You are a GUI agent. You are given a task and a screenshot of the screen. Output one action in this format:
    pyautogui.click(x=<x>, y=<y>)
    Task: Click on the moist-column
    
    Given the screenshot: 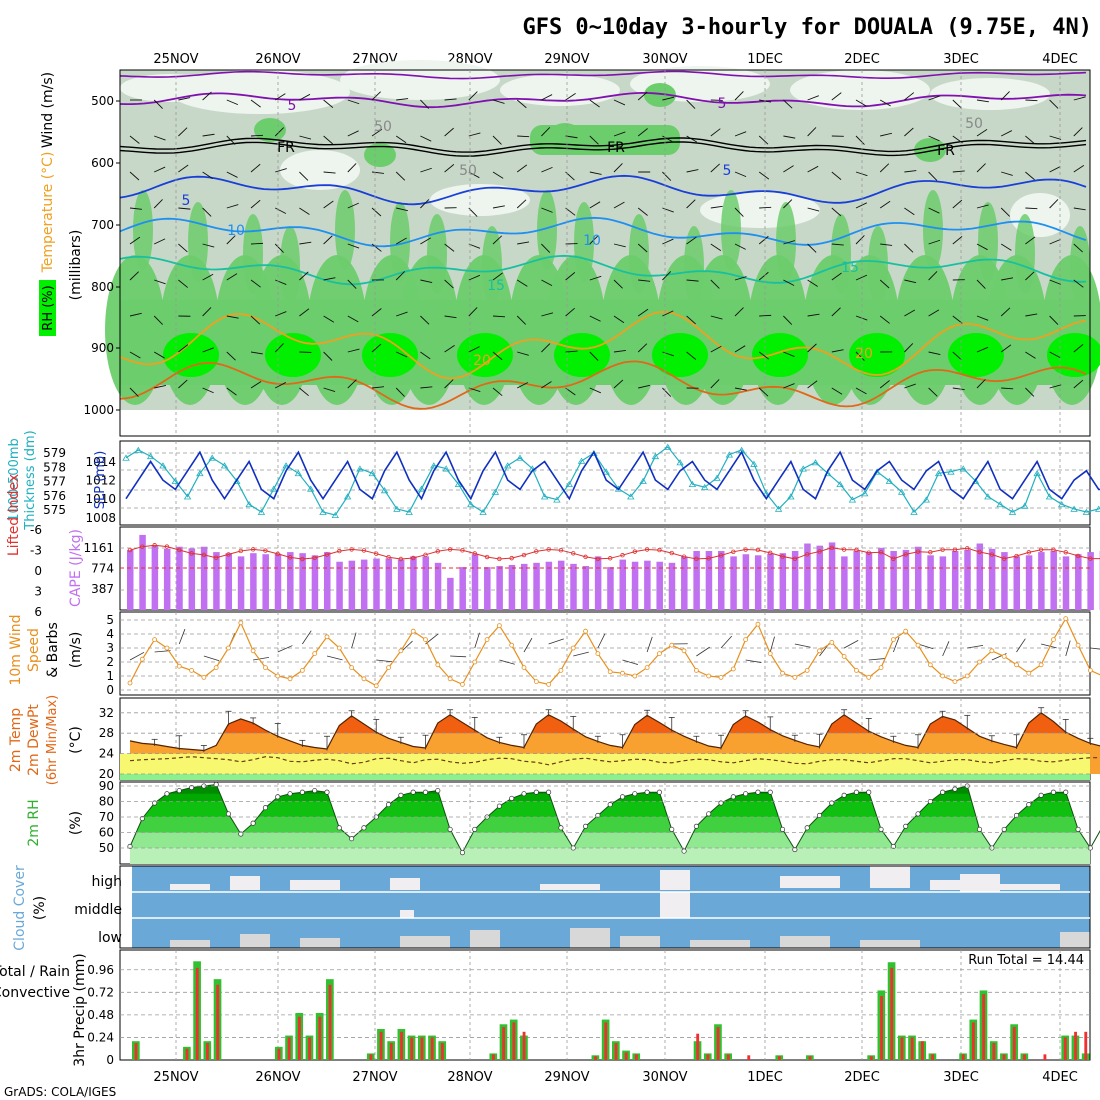 What is the action you would take?
    pyautogui.click(x=290, y=266)
    